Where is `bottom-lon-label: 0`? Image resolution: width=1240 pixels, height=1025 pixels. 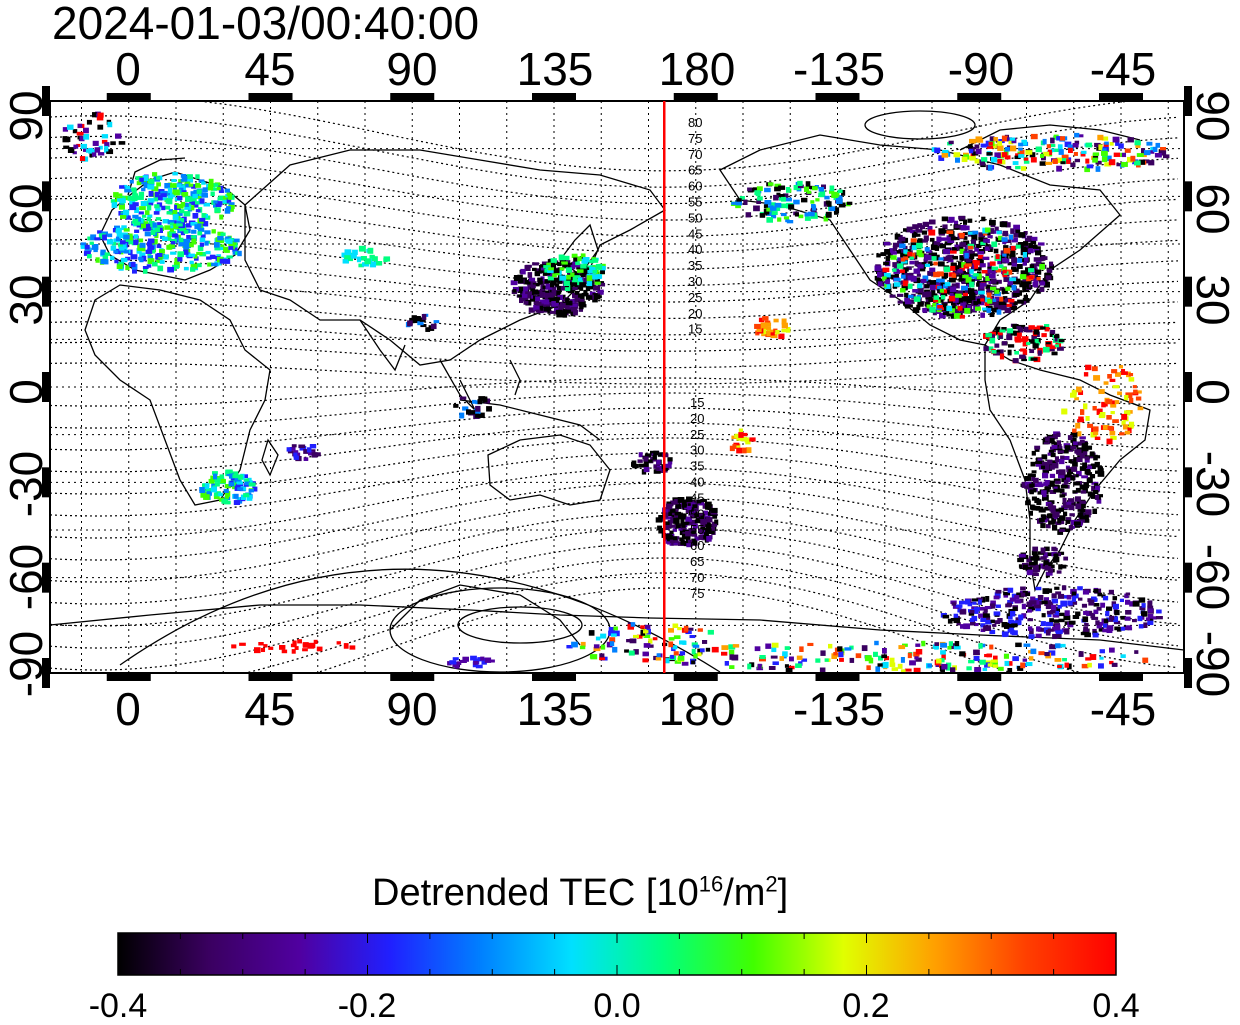
bottom-lon-label: 0 is located at coordinates (128, 709).